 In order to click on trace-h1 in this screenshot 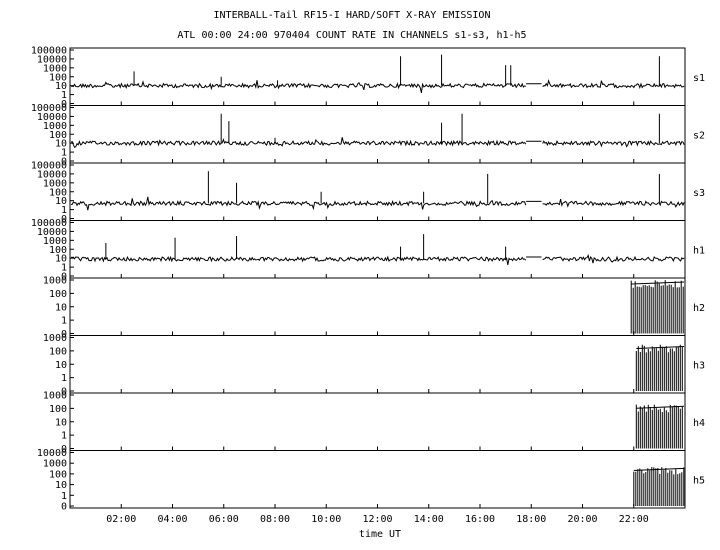, I will do `click(377, 259)`.